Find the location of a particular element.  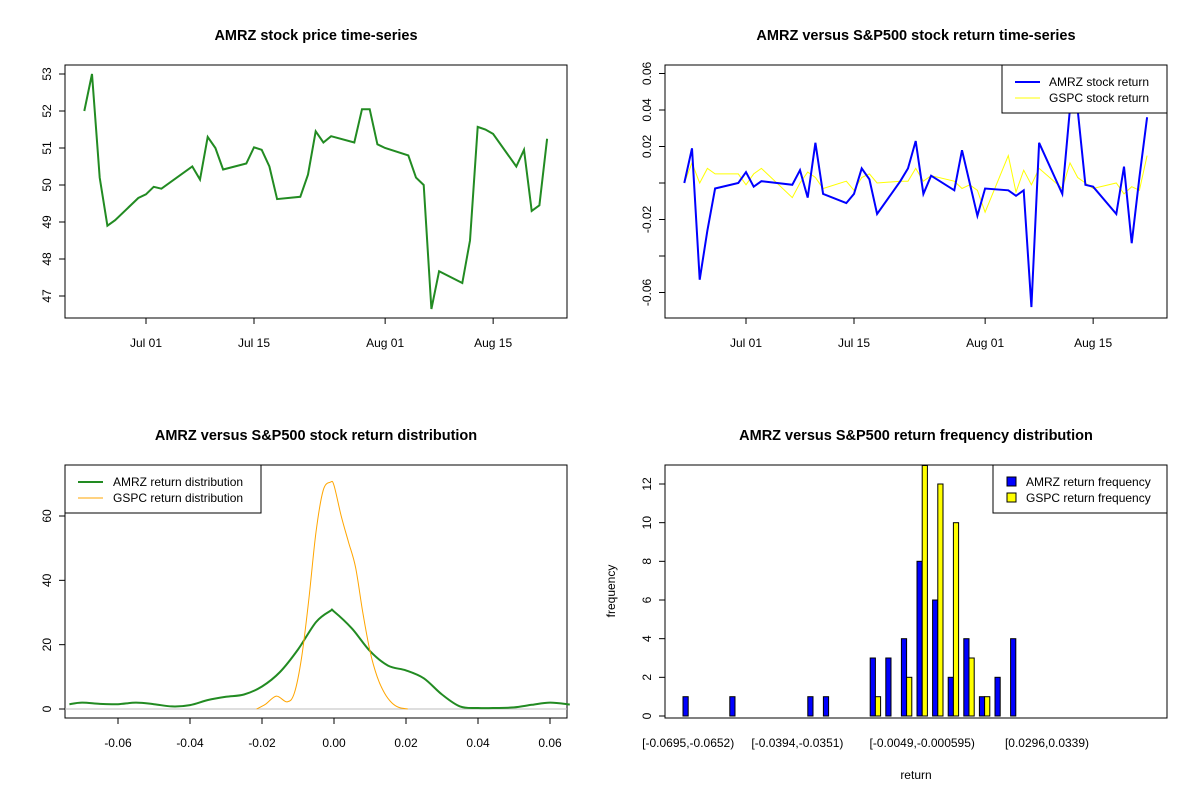

amrz-return-line is located at coordinates (916, 207).